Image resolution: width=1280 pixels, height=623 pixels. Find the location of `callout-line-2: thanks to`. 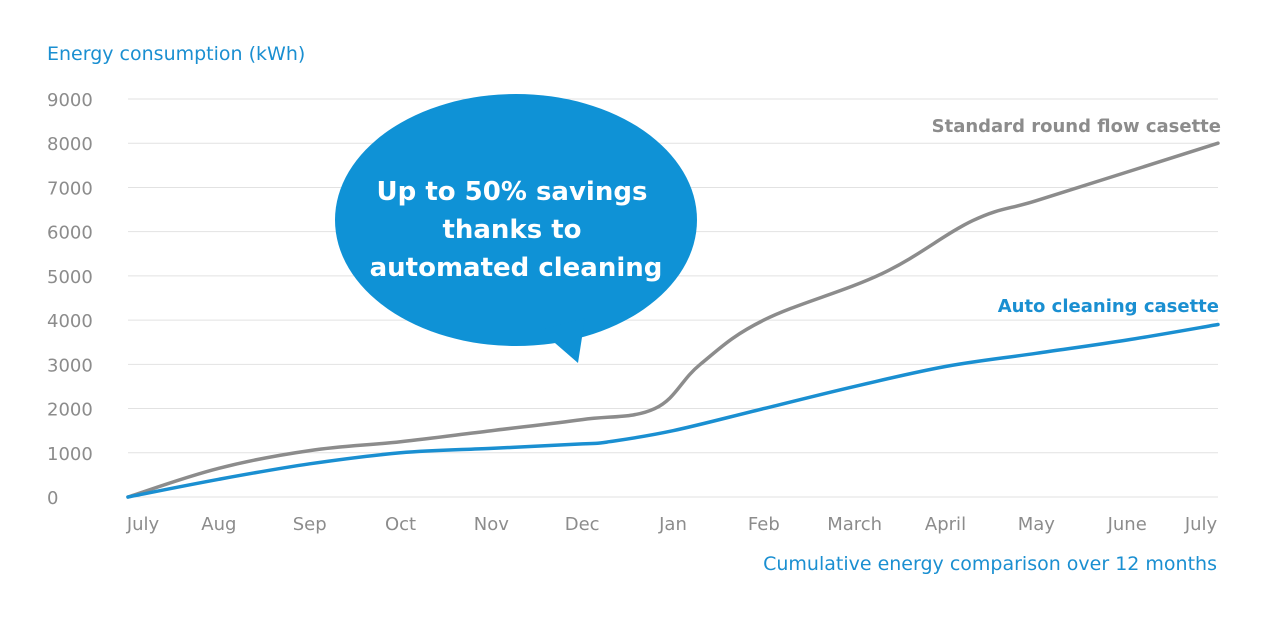

callout-line-2: thanks to is located at coordinates (511, 230).